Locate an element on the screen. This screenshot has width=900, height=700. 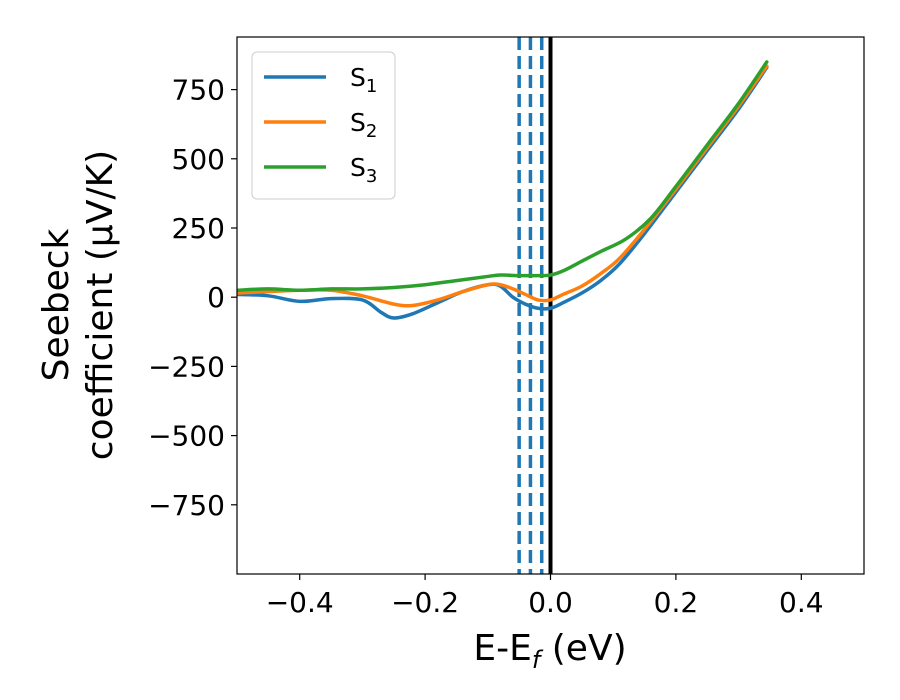
y-axis-label-line1: Seebeck is located at coordinates (56, 304).